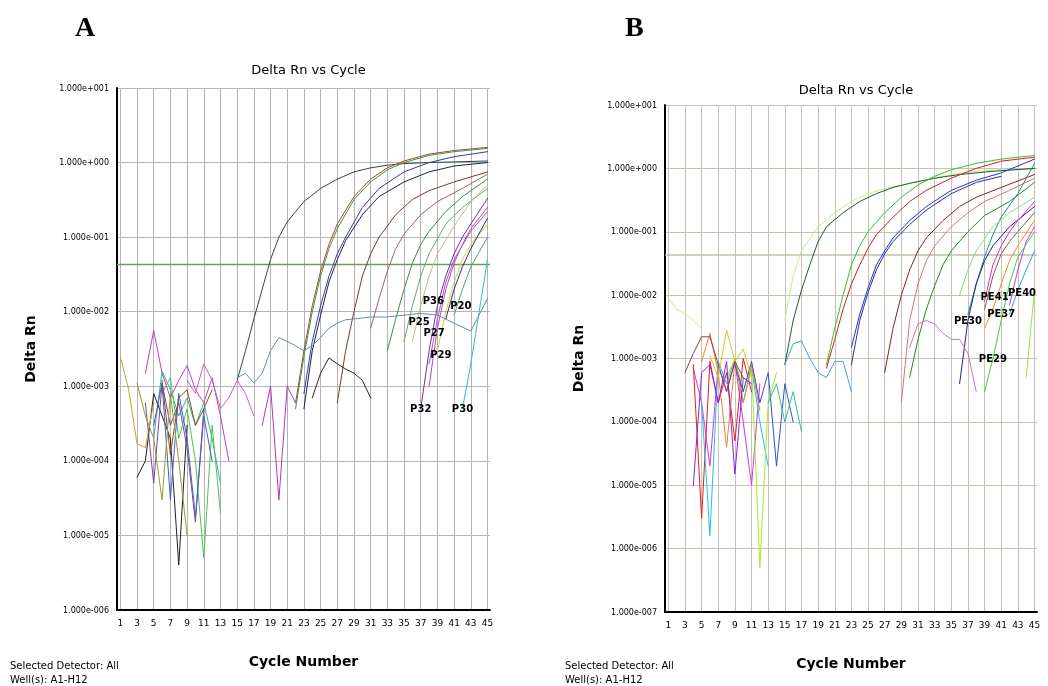 Image resolution: width=1048 pixels, height=686 pixels. Describe the element at coordinates (992, 358) in the screenshot. I see `annotation: PE29` at that location.